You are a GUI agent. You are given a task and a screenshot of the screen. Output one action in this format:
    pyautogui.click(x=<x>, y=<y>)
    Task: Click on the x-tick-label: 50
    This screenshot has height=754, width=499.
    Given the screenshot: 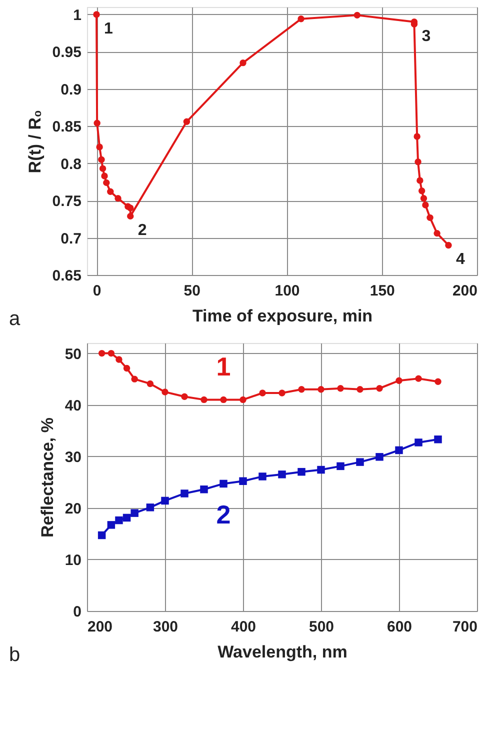 What is the action you would take?
    pyautogui.click(x=192, y=291)
    